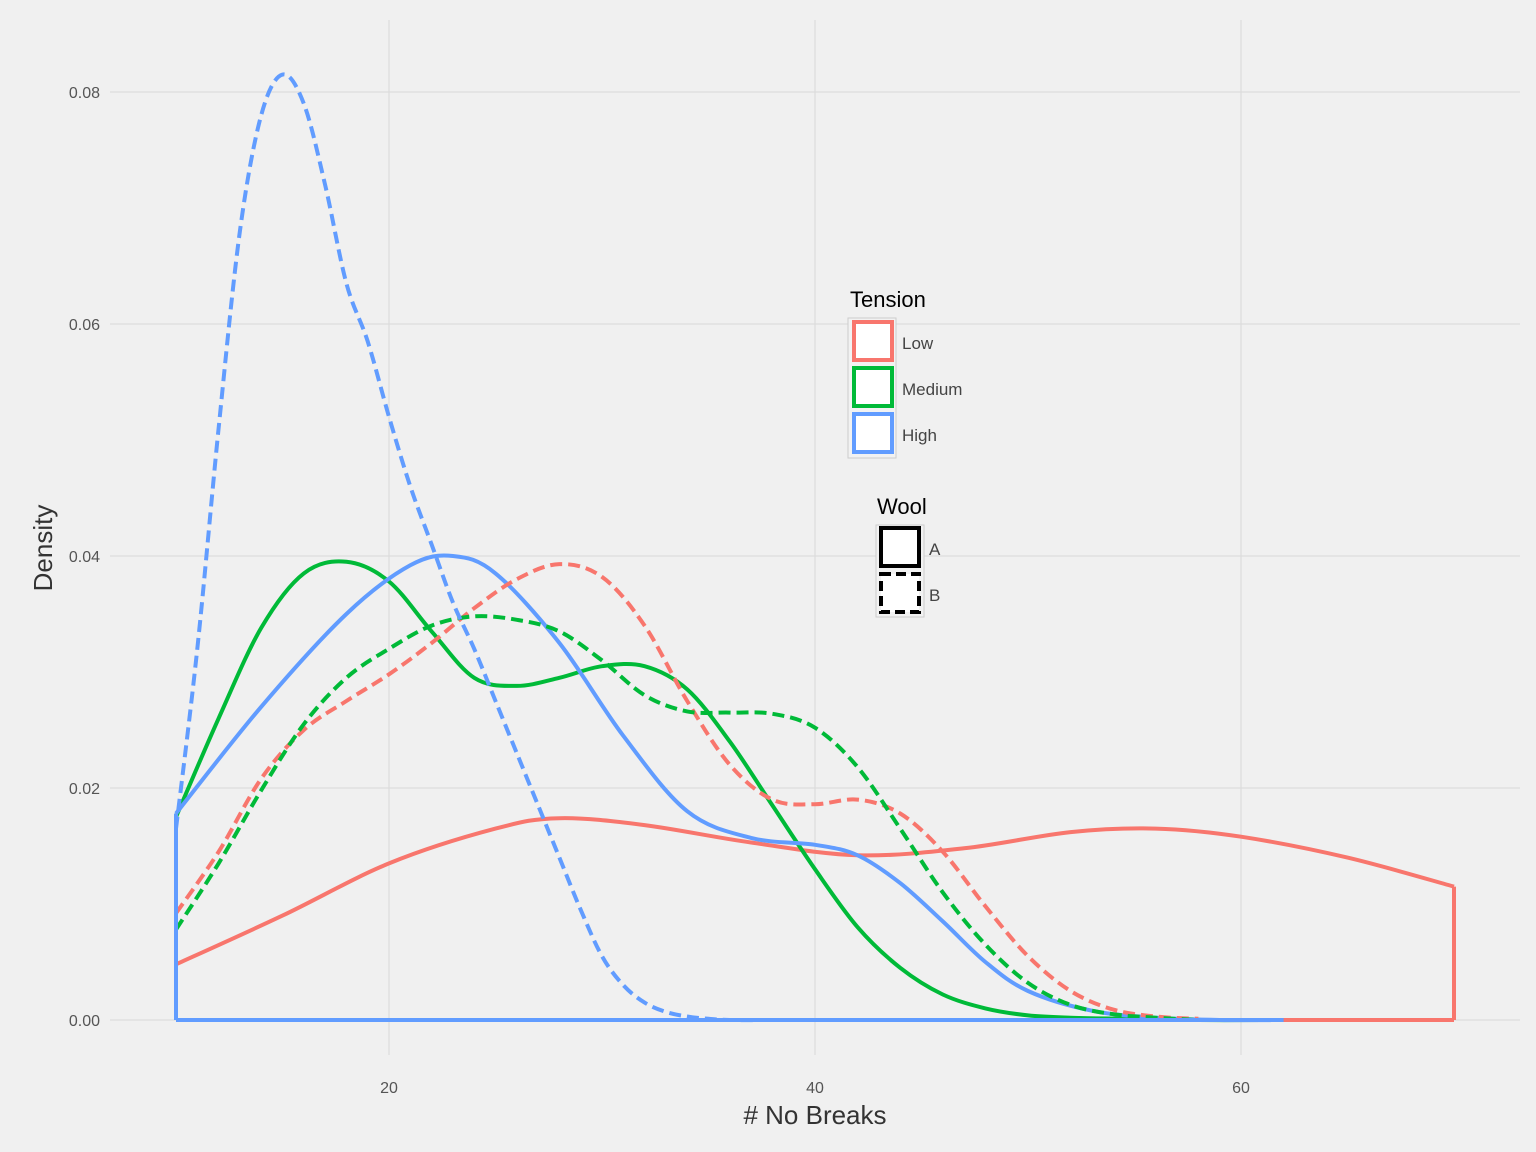 The width and height of the screenshot is (1536, 1152). Describe the element at coordinates (389, 1088) in the screenshot. I see `x-tick-label: 20` at that location.